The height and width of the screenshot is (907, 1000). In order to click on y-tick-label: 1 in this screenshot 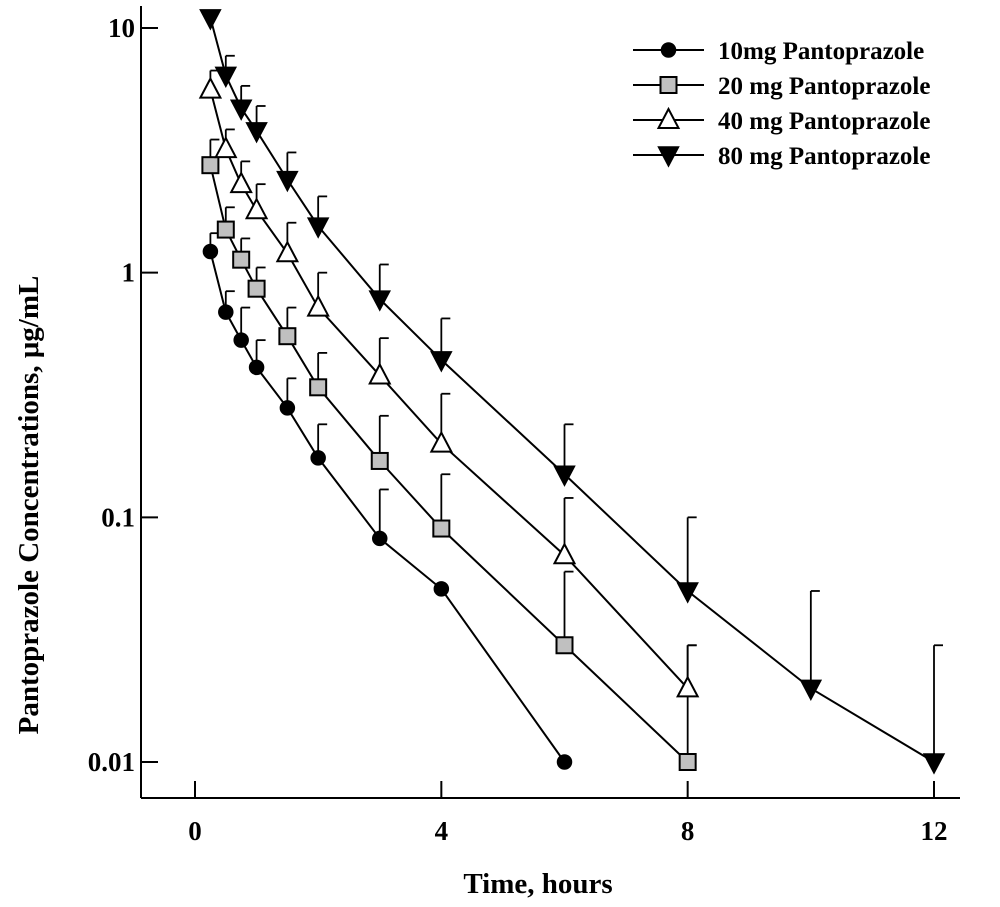, I will do `click(129, 273)`.